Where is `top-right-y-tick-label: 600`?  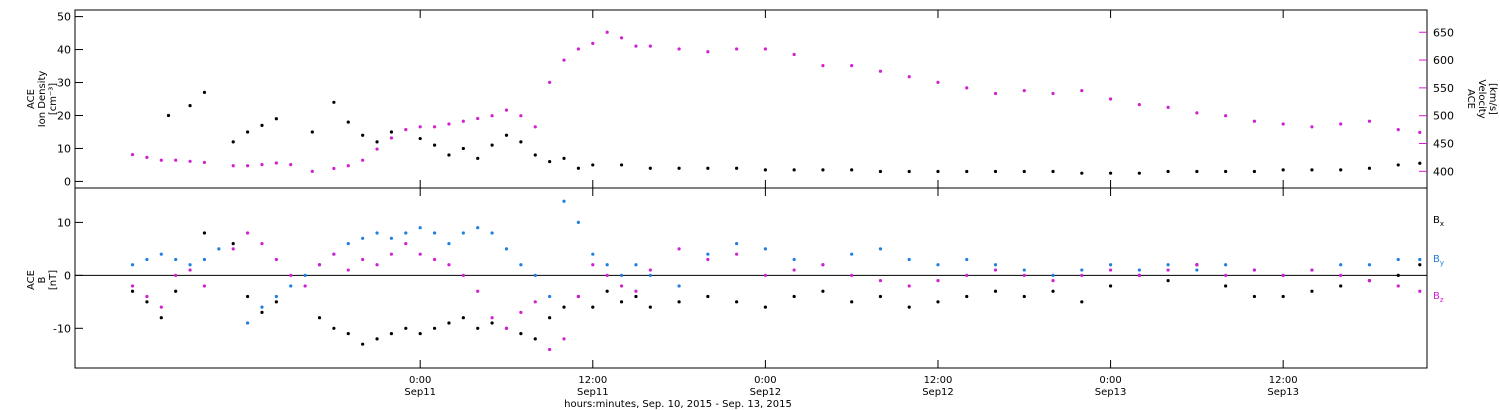 top-right-y-tick-label: 600 is located at coordinates (1443, 60).